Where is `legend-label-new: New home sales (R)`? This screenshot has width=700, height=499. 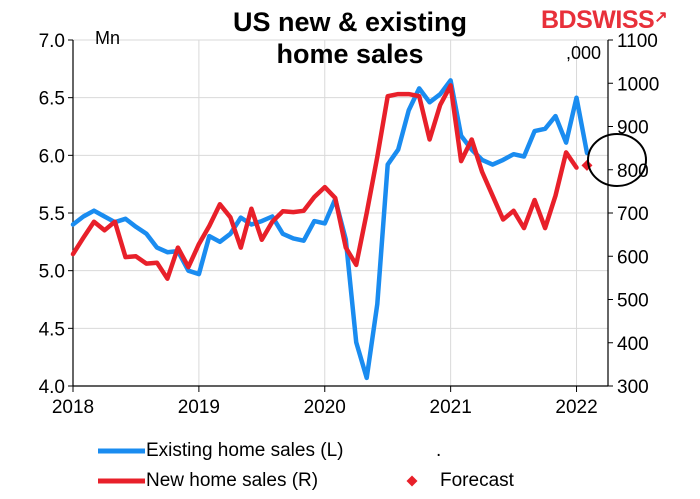
legend-label-new: New home sales (R) is located at coordinates (232, 480).